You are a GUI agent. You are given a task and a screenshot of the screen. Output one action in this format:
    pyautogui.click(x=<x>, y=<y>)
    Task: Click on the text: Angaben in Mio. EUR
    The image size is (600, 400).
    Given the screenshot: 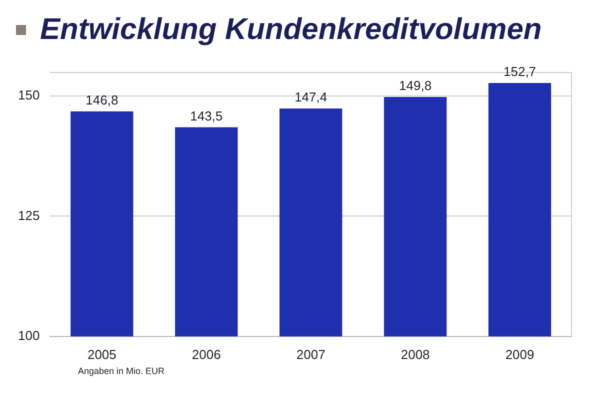 What is the action you would take?
    pyautogui.click(x=121, y=371)
    